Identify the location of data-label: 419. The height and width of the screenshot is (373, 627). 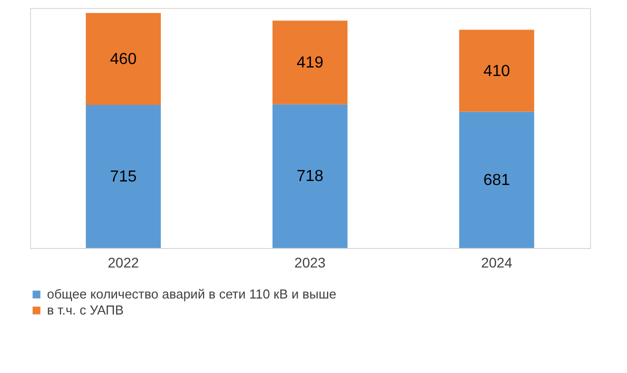
(310, 63).